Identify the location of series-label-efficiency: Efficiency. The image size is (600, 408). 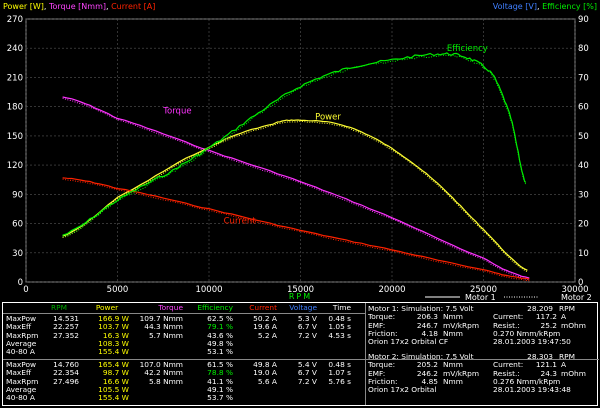
(467, 49).